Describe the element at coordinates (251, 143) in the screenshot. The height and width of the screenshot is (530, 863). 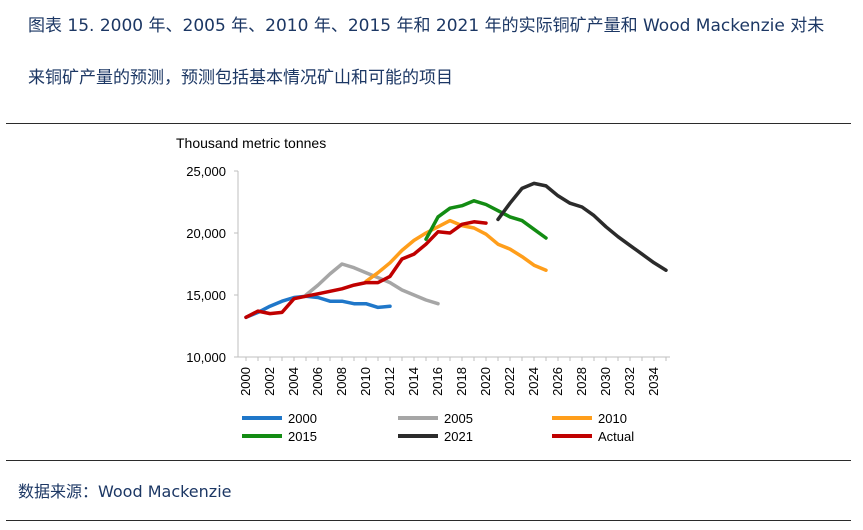
I see `y-axis-unit-label: Thousand metric tonnes` at that location.